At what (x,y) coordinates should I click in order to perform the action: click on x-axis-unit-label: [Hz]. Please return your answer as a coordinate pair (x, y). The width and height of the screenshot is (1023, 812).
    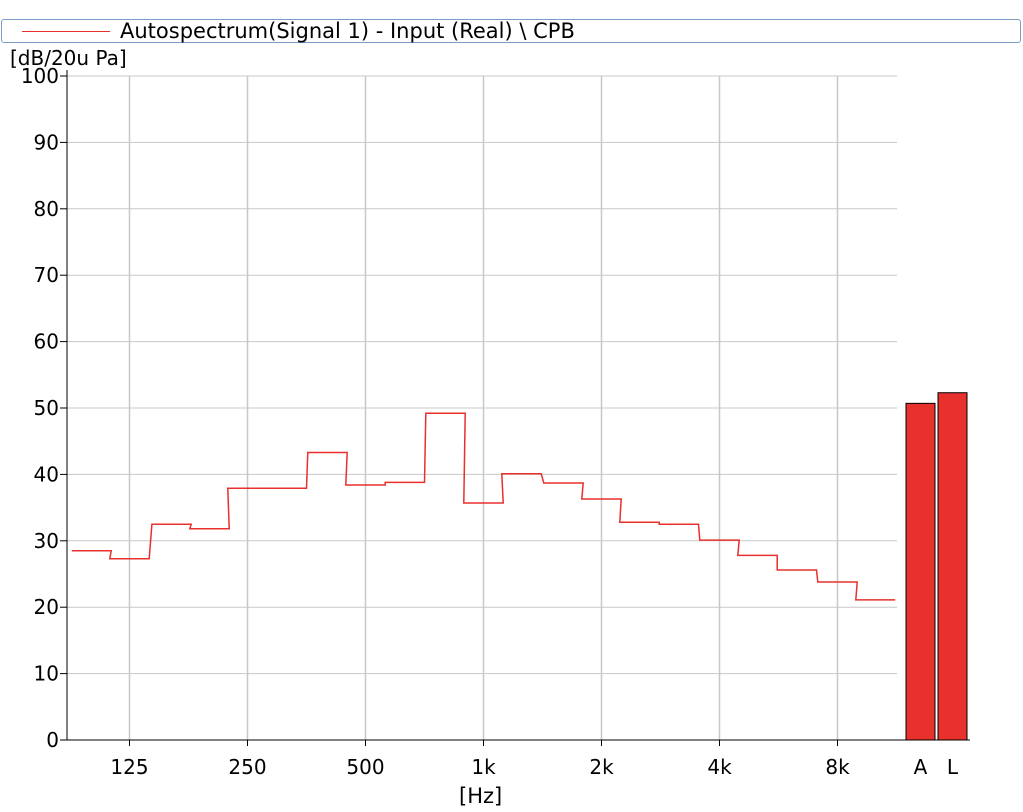
    Looking at the image, I should click on (481, 796).